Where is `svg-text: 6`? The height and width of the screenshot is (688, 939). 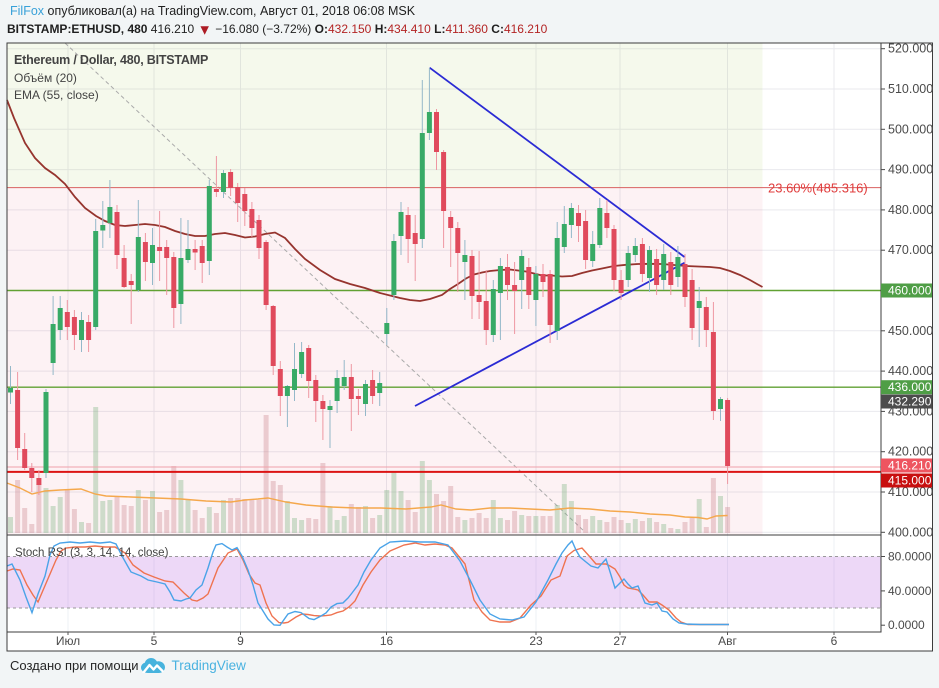
svg-text: 6 is located at coordinates (834, 641).